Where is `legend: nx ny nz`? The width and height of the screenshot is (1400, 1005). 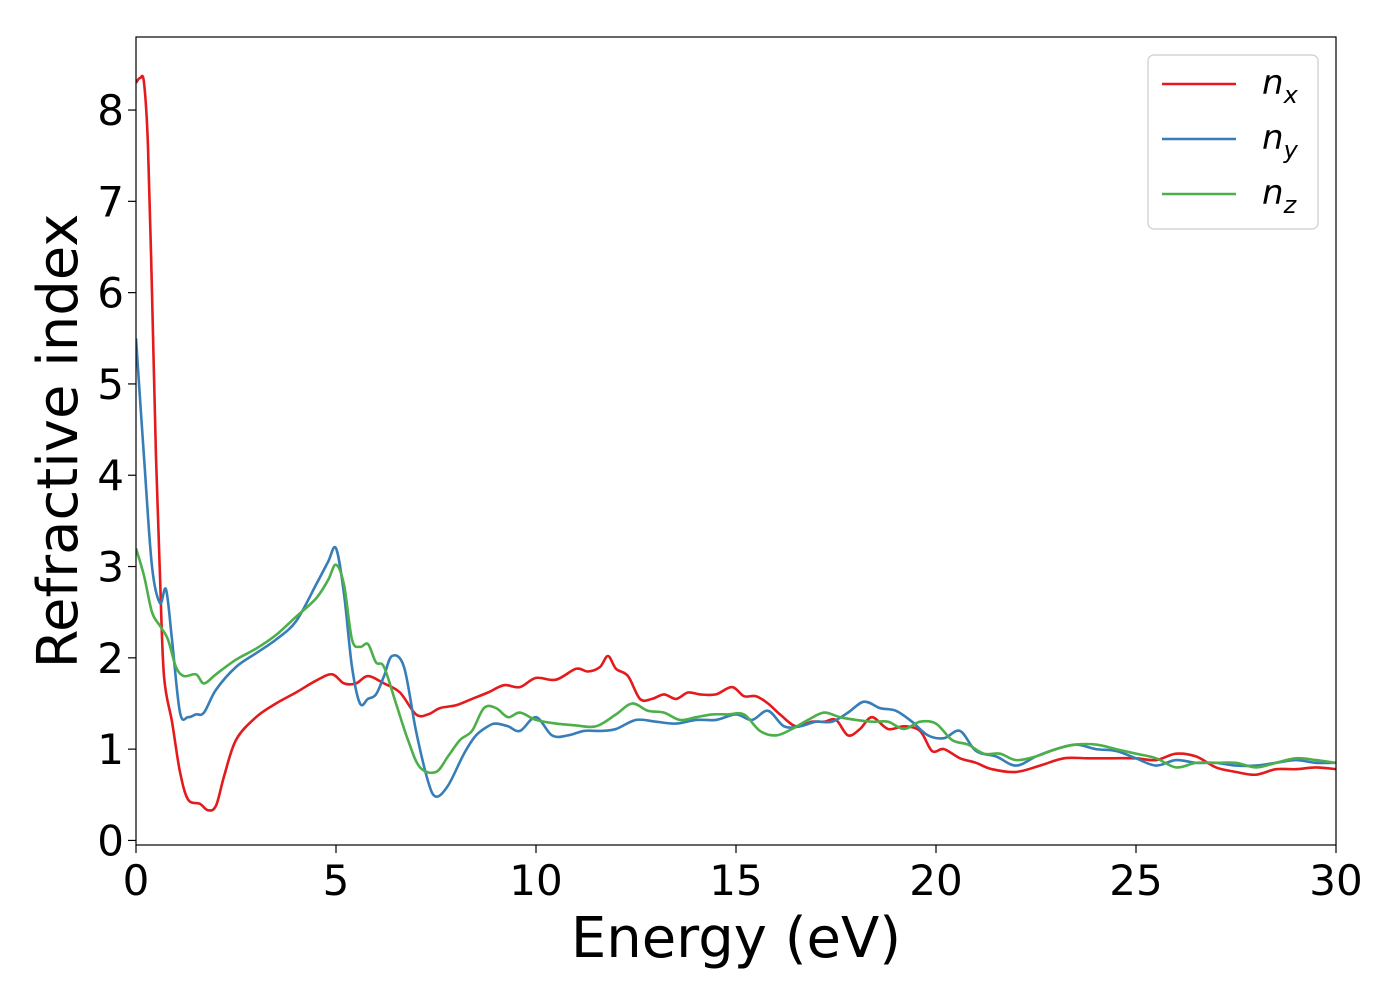 legend: nx ny nz is located at coordinates (1233, 142).